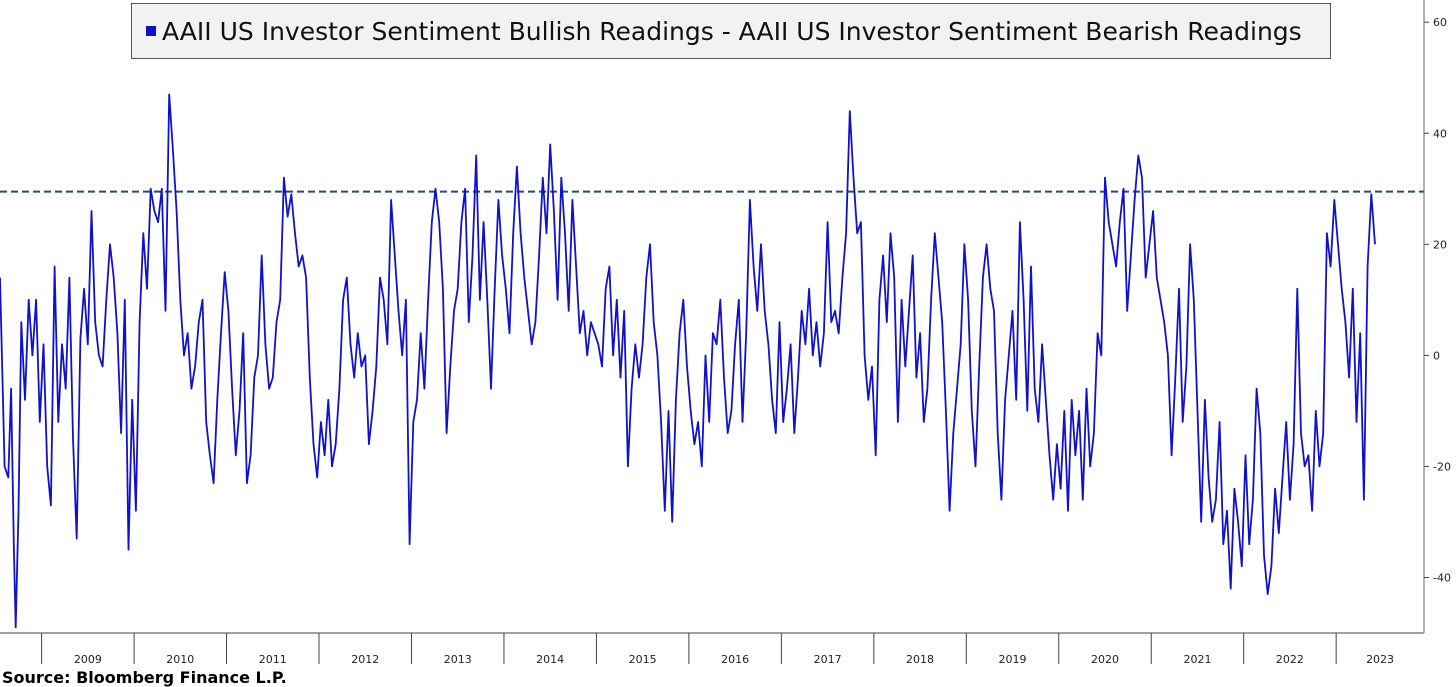  Describe the element at coordinates (458, 659) in the screenshot. I see `x-tick-label: 2013` at that location.